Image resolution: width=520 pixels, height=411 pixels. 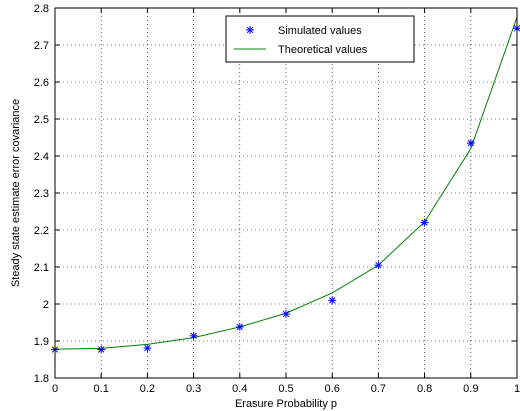 What do you see at coordinates (147, 389) in the screenshot?
I see `x-tick-label: 0.2` at bounding box center [147, 389].